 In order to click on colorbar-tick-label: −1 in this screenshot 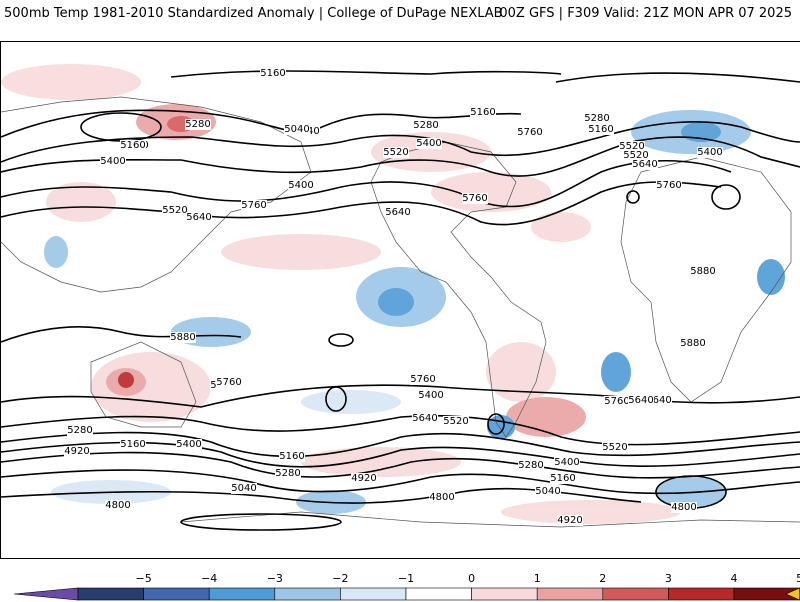, I will do `click(406, 578)`.